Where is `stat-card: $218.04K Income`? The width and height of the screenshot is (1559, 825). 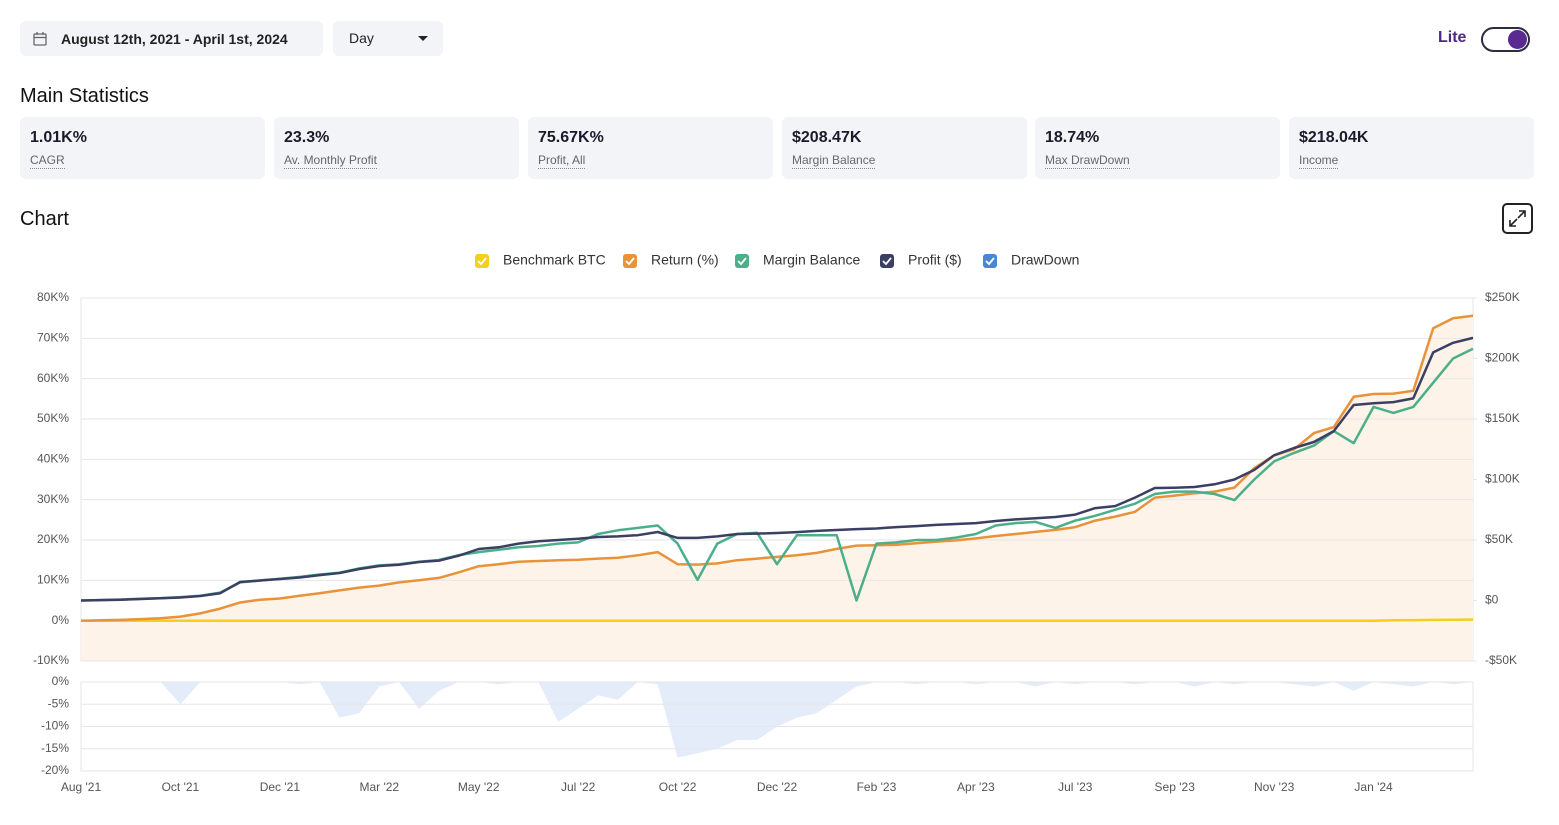
stat-card: $218.04K Income is located at coordinates (1411, 148).